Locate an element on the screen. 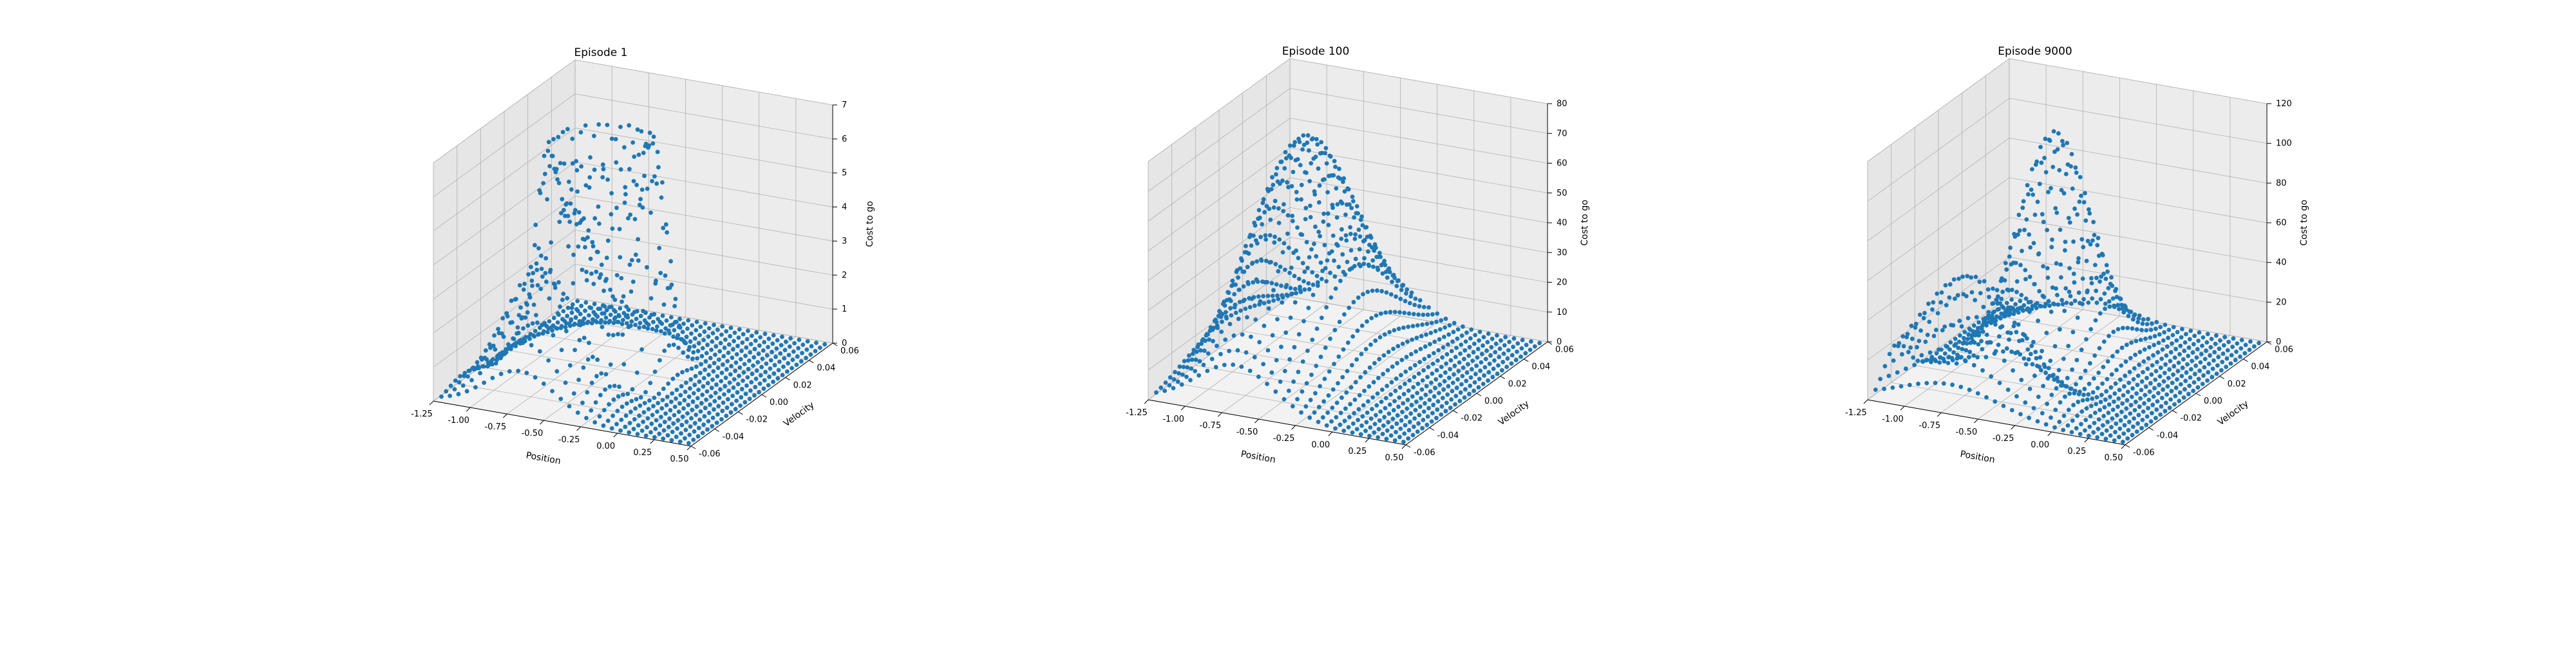 The height and width of the screenshot is (647, 2576). z-tick-label: 50 is located at coordinates (1562, 193).